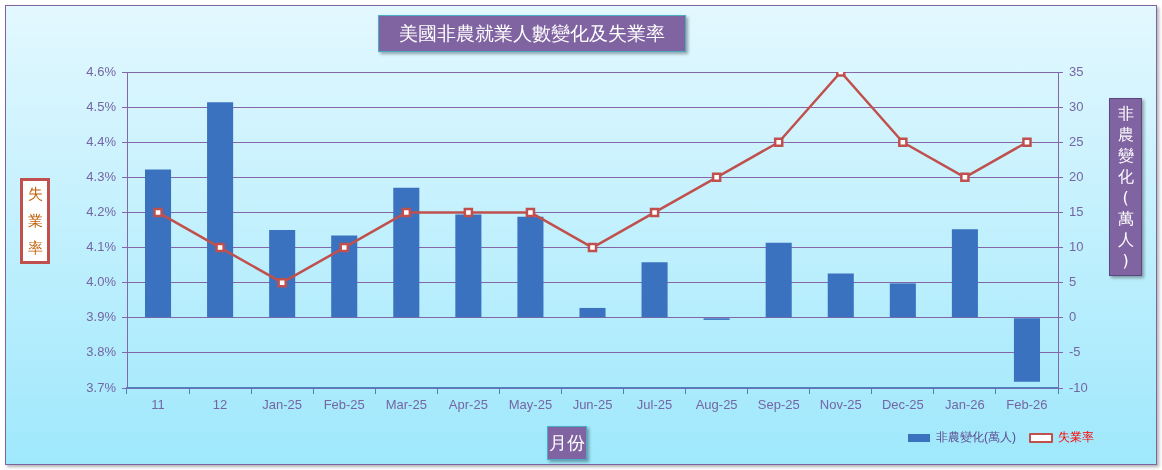  I want to click on y-tick-label: 3.8%, so click(101, 352).